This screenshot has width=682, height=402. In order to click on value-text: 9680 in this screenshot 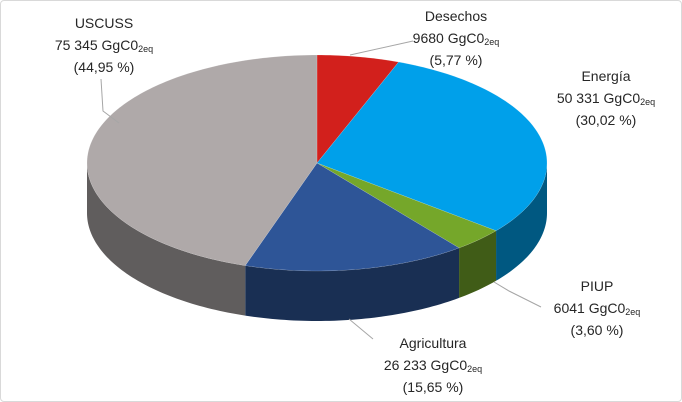, I will do `click(428, 38)`.